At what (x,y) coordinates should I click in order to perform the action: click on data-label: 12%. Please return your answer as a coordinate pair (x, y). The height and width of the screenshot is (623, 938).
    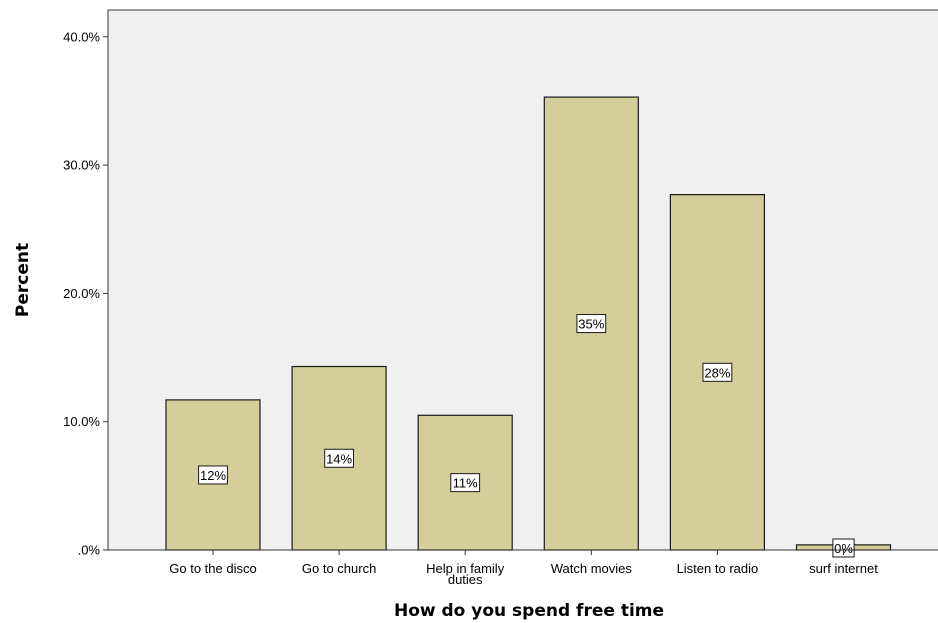
    Looking at the image, I should click on (213, 475).